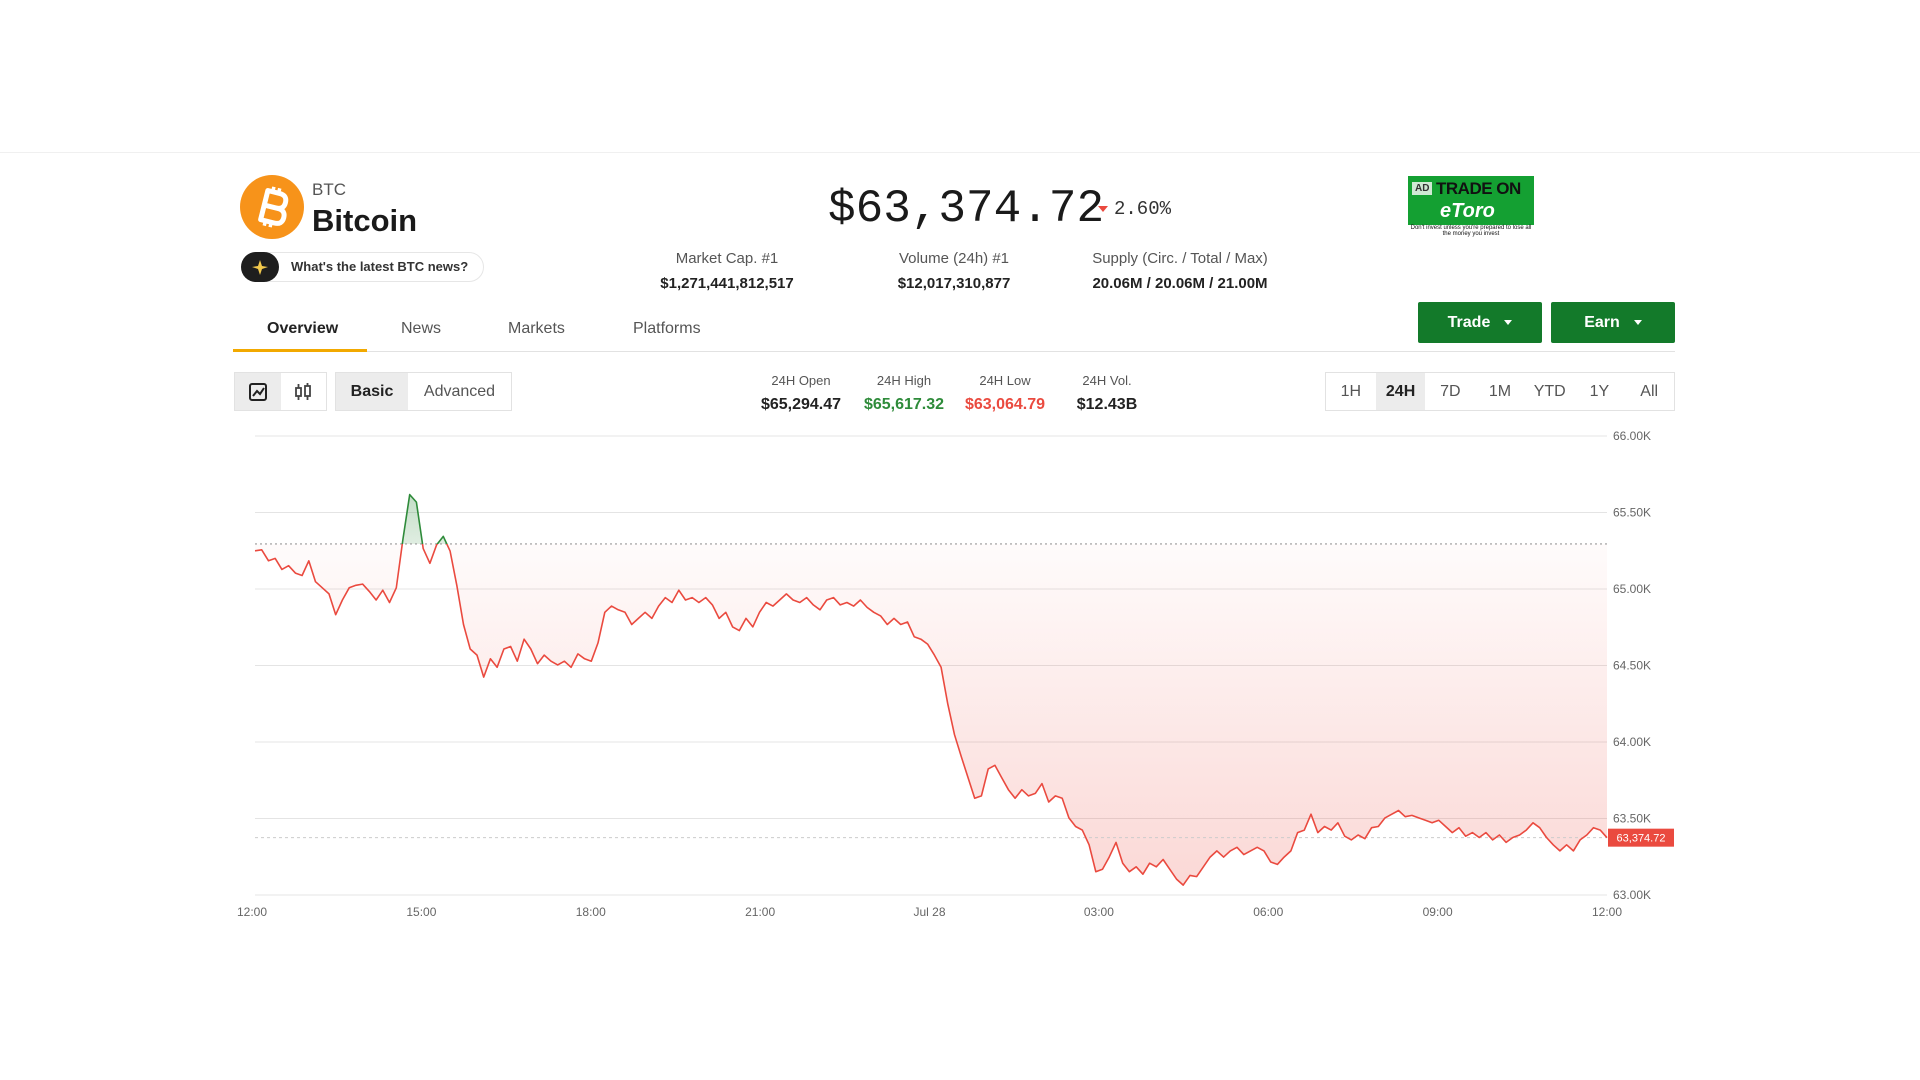  What do you see at coordinates (1469, 322) in the screenshot?
I see `button-label: Trade` at bounding box center [1469, 322].